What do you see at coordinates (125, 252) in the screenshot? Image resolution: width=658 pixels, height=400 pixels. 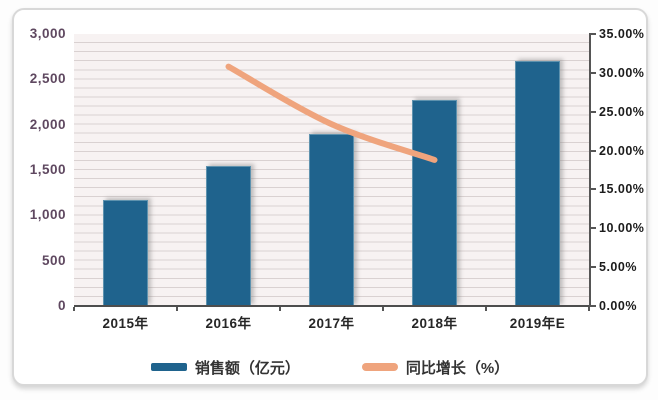 I see `bar-2015年` at bounding box center [125, 252].